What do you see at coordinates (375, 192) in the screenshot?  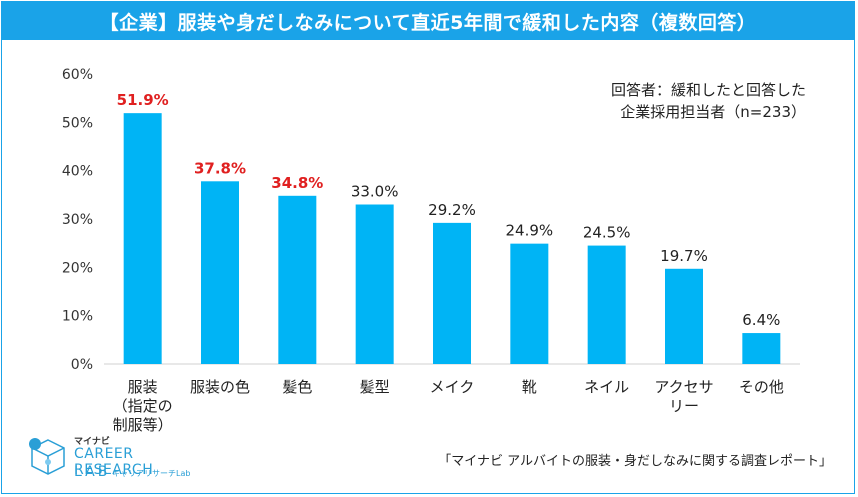 I see `bar-value-label: 33.0%` at bounding box center [375, 192].